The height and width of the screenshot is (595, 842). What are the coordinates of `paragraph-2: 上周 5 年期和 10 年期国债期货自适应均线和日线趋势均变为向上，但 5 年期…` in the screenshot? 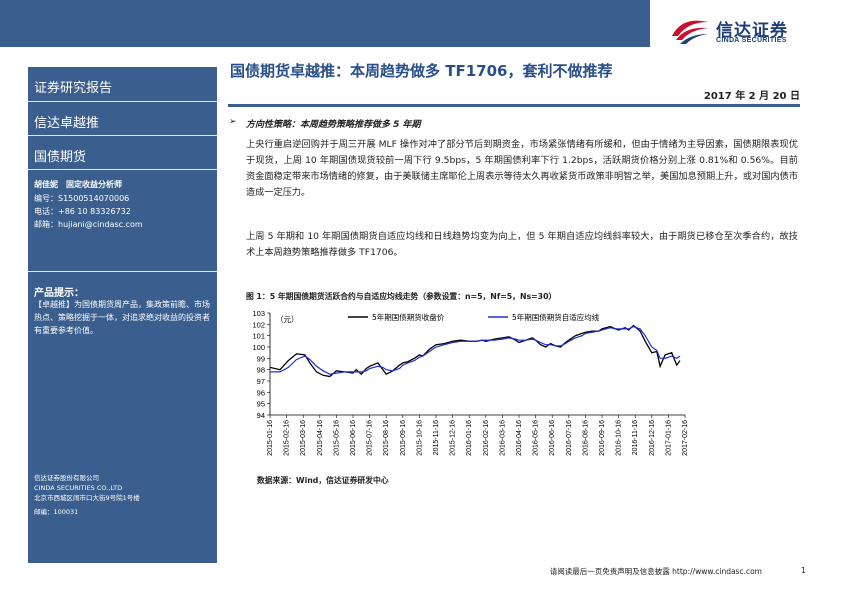 It's located at (522, 244).